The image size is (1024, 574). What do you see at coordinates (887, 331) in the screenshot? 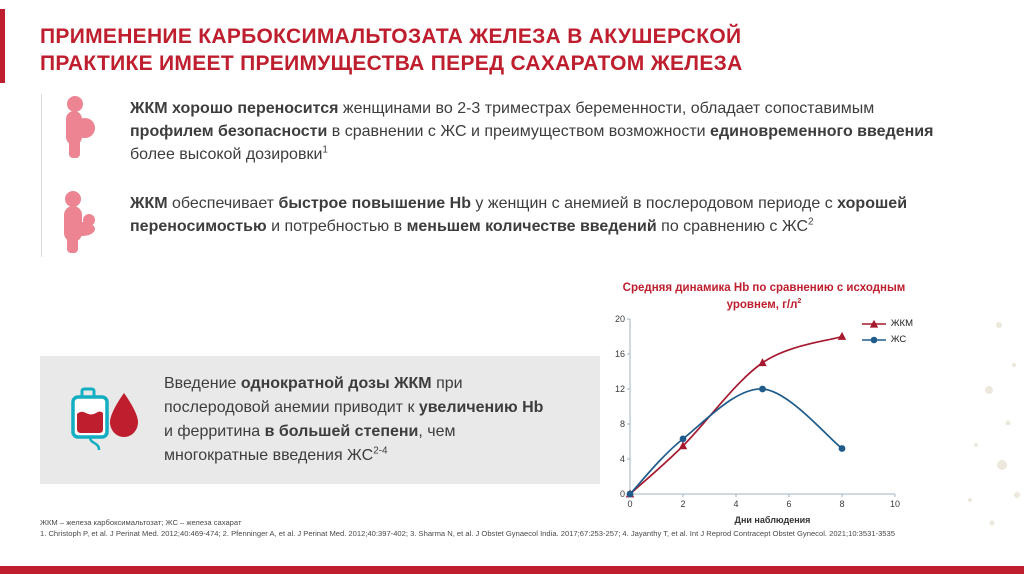
I see `chart-legend: ЖКМ ЖС` at bounding box center [887, 331].